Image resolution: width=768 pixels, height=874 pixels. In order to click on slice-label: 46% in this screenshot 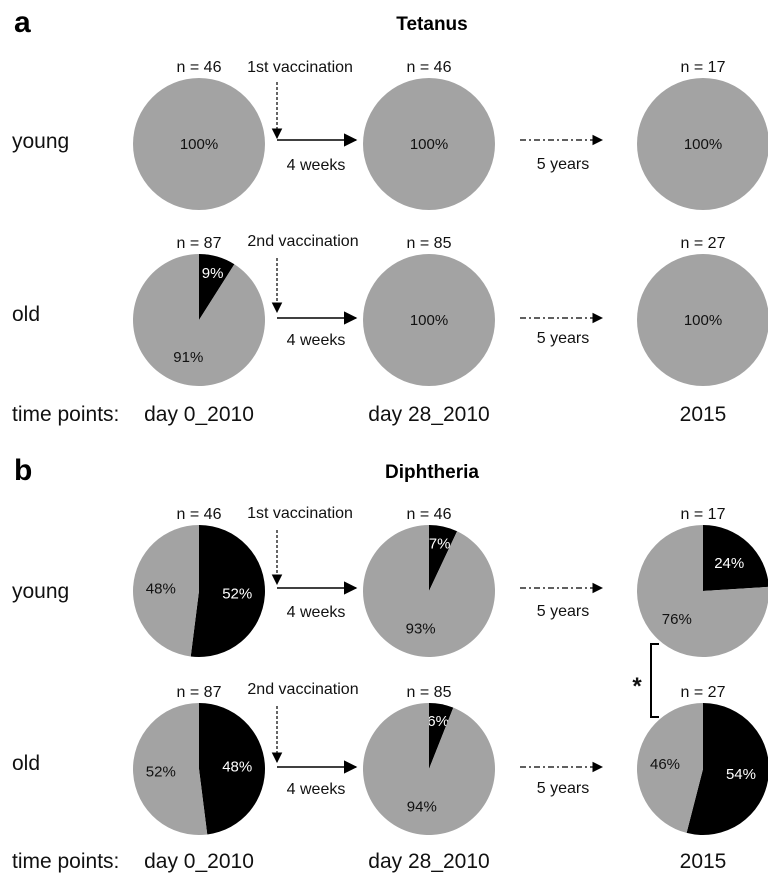, I will do `click(665, 764)`.